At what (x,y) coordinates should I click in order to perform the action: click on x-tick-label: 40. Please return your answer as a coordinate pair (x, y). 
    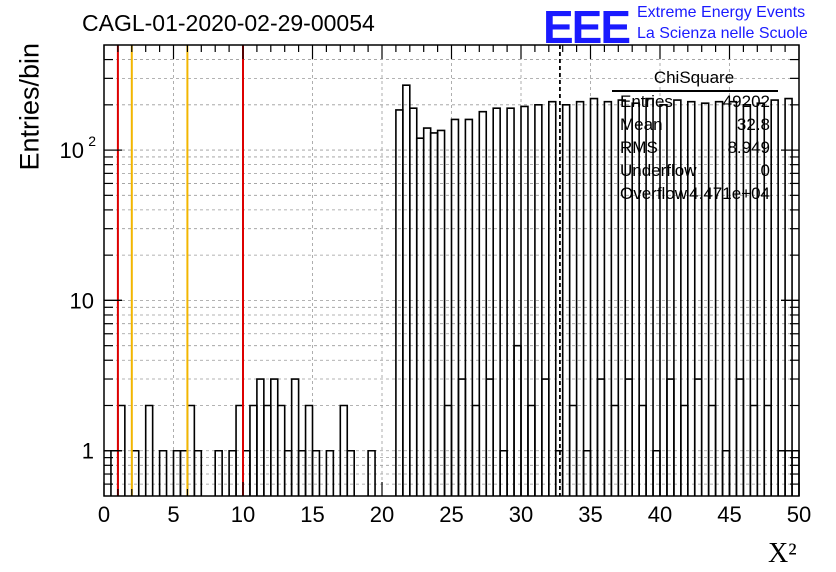
    Looking at the image, I should click on (660, 514).